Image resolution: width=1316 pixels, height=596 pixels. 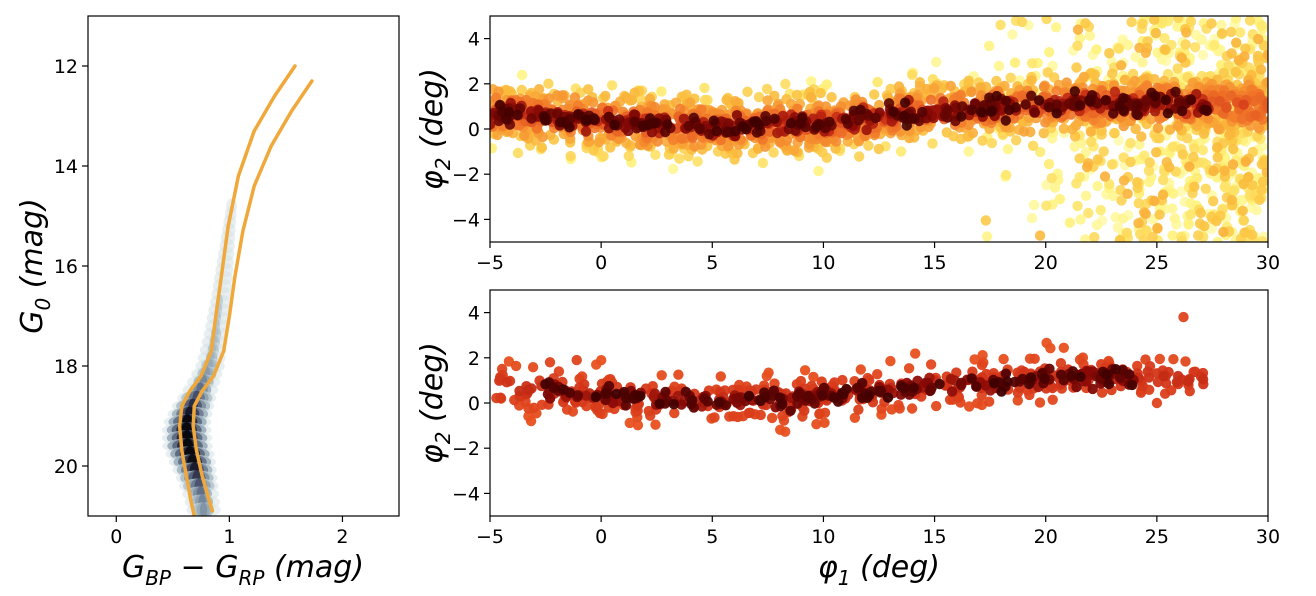 What do you see at coordinates (474, 40) in the screenshot?
I see `y-tick-label: 4` at bounding box center [474, 40].